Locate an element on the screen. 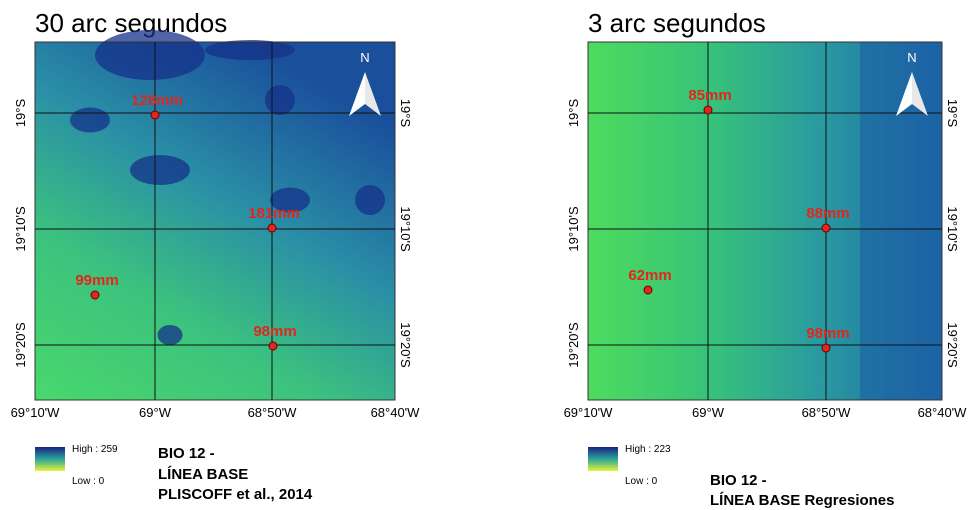 Image resolution: width=968 pixels, height=510 pixels. caption-line: LÍNEA BASE Regresiones is located at coordinates (802, 500).